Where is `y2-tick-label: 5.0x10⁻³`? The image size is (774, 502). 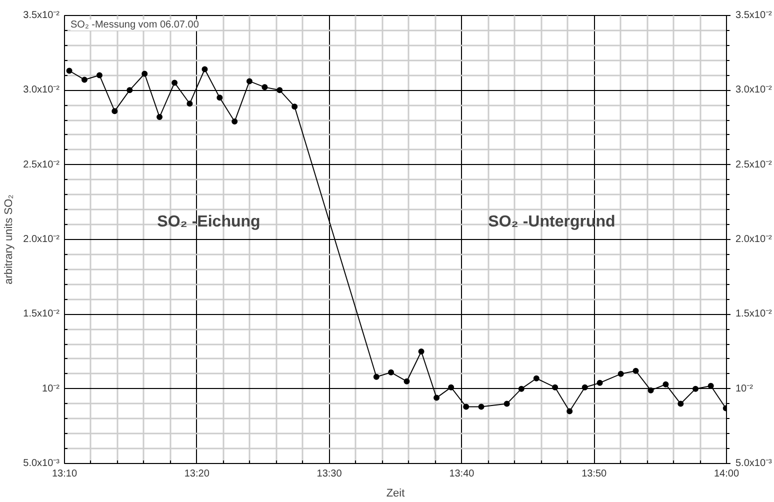
y2-tick-label: 5.0x10⁻³ is located at coordinates (754, 463).